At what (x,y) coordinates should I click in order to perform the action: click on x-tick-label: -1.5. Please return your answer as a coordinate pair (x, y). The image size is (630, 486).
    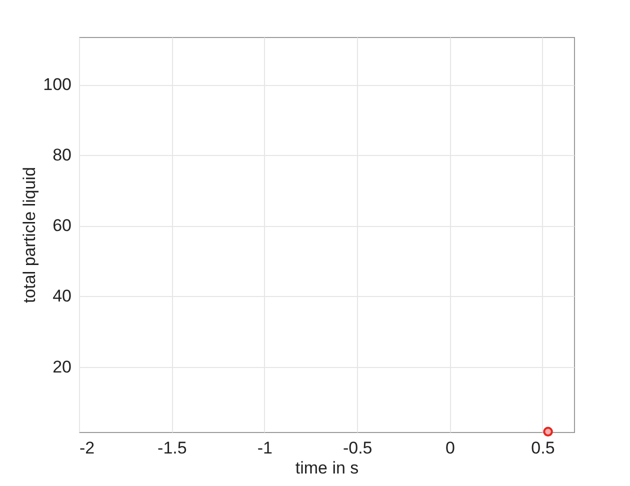
    Looking at the image, I should click on (172, 448).